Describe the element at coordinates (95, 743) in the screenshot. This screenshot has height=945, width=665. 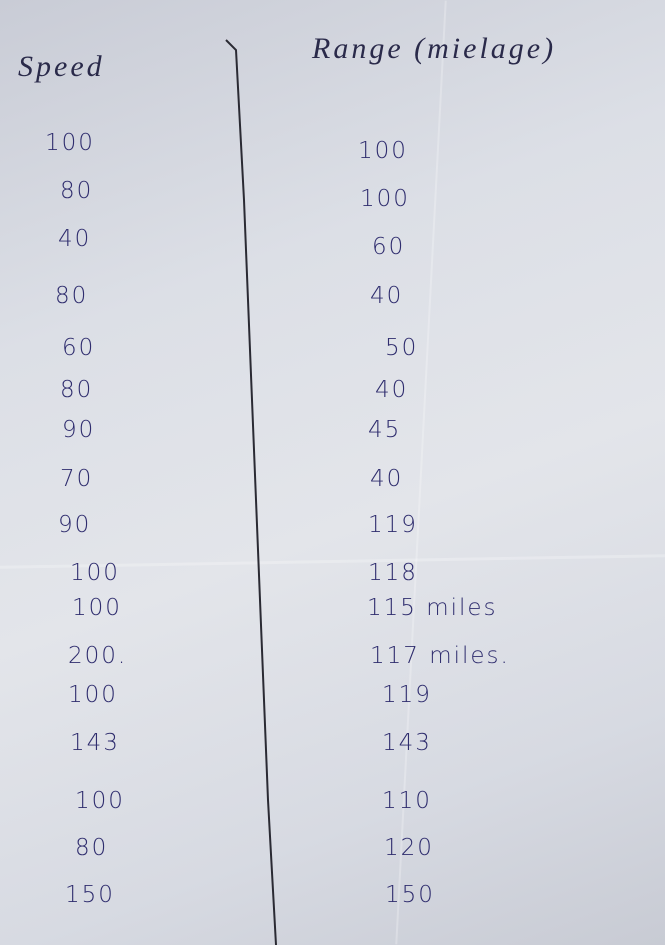
I see `speed-cell: 143` at that location.